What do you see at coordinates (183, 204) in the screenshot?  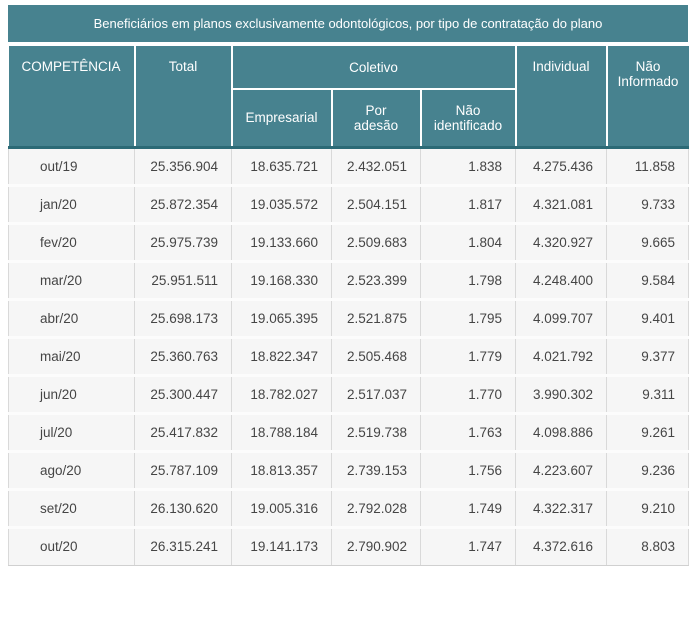 I see `cell-total: 25.872.354` at bounding box center [183, 204].